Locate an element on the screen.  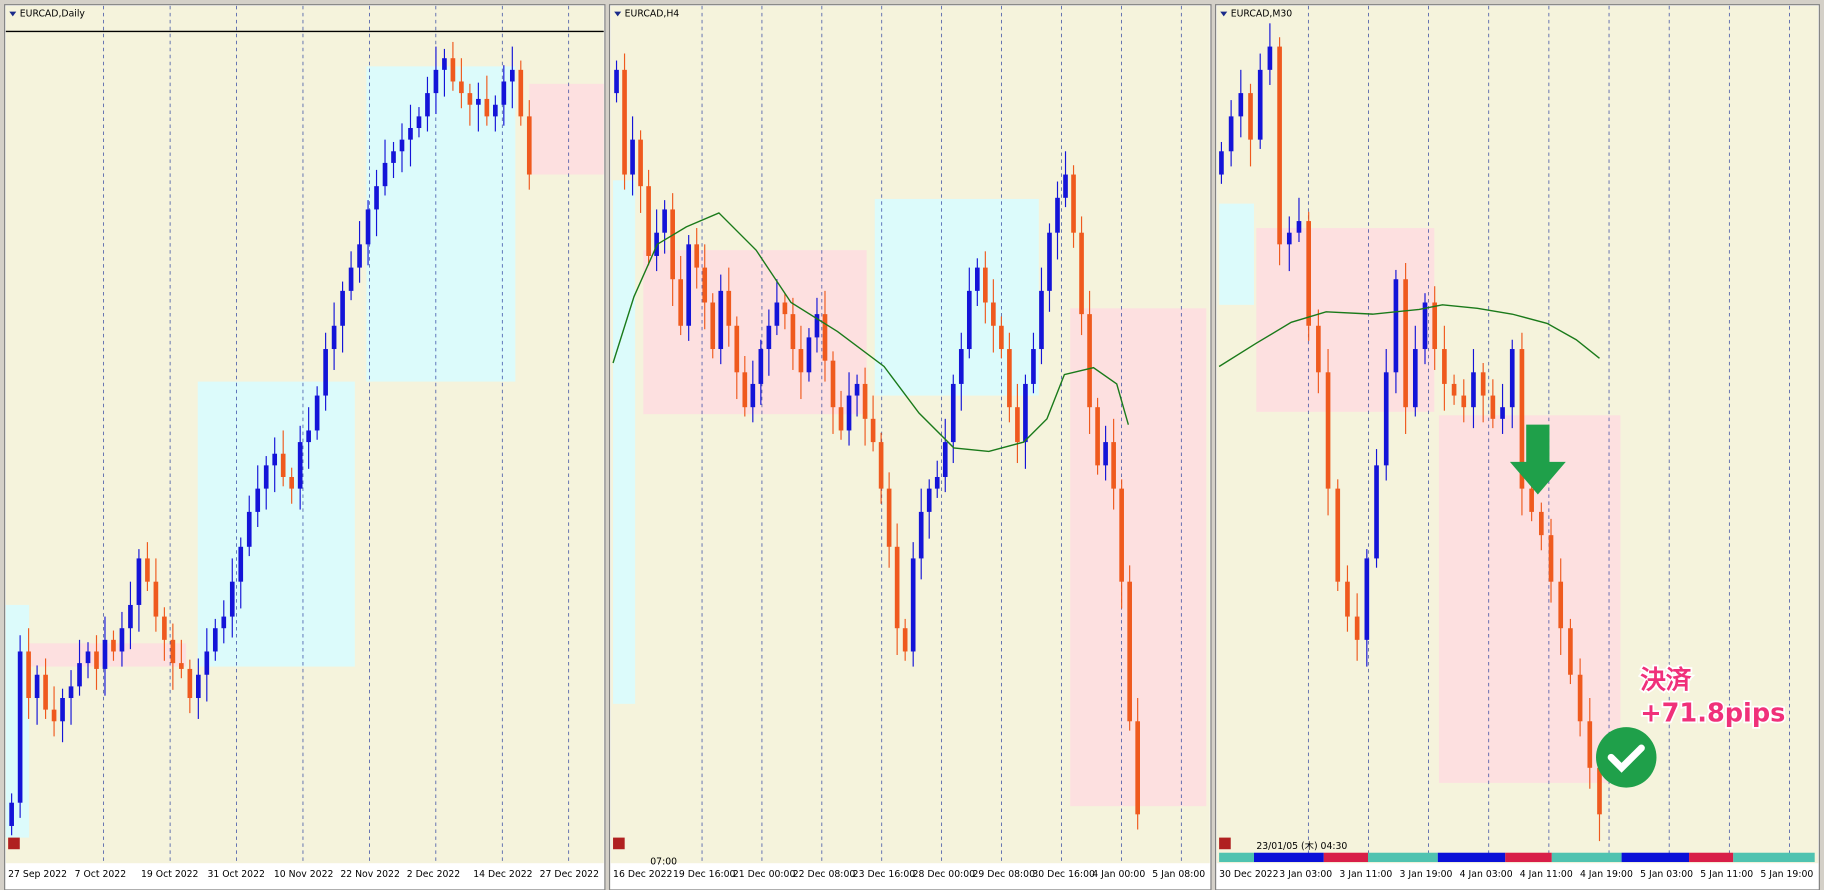
x-axis-label: 28 Dec 00:00 is located at coordinates (944, 874).